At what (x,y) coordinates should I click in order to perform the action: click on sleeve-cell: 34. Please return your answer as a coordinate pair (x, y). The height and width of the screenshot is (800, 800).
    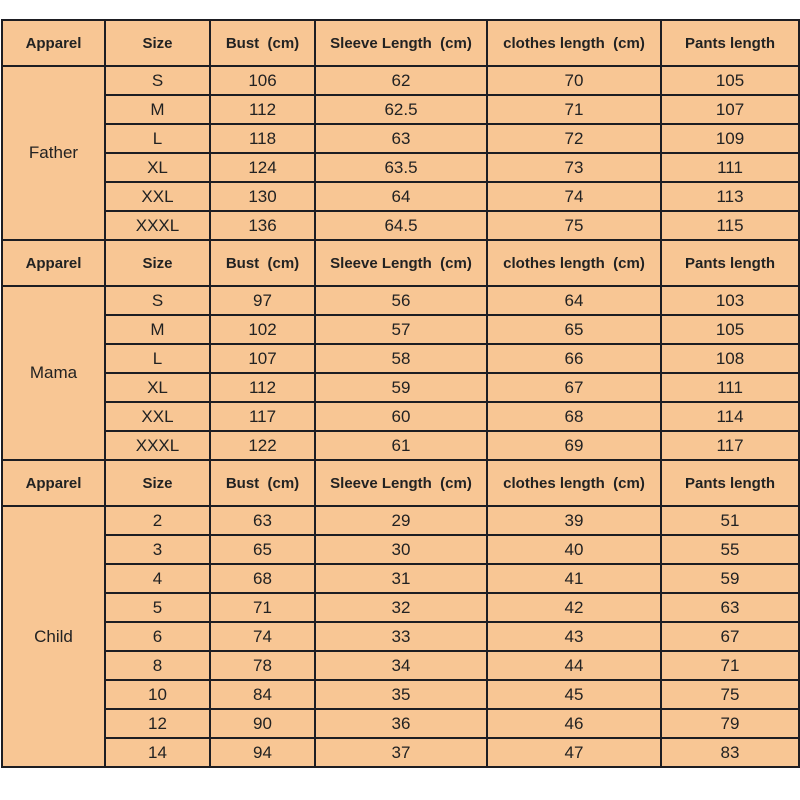
    Looking at the image, I should click on (401, 665).